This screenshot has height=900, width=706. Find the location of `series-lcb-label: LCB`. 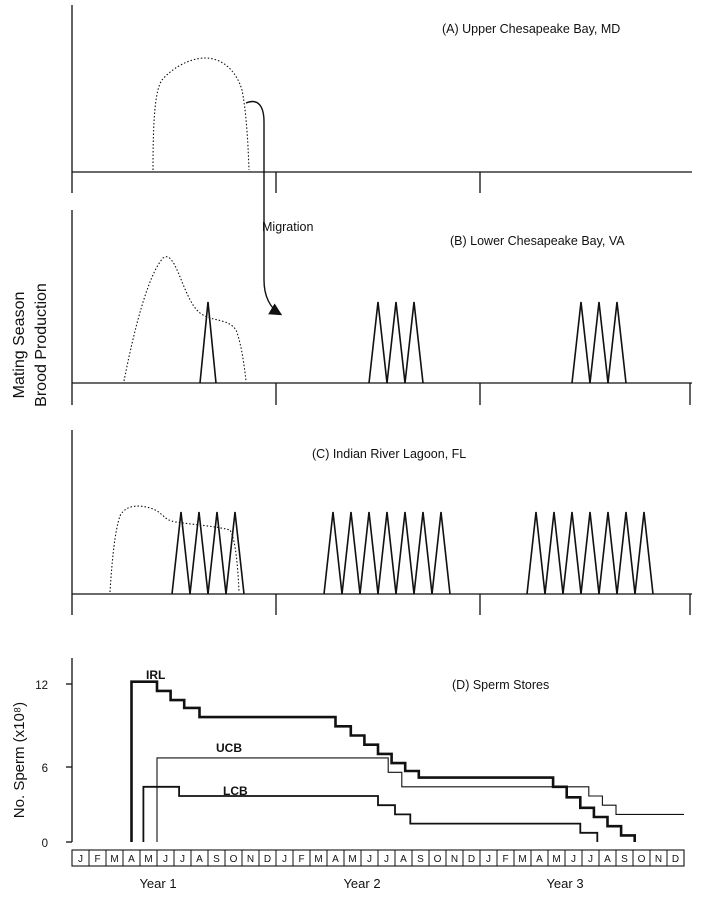

series-lcb-label: LCB is located at coordinates (235, 791).